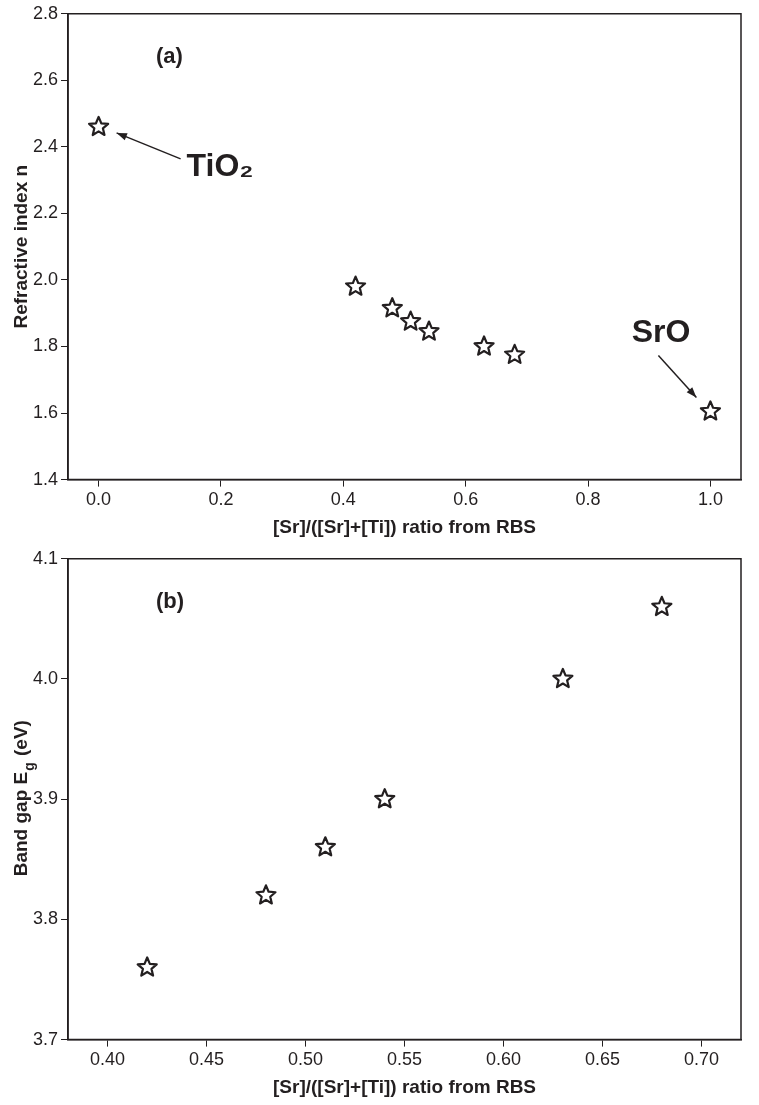  What do you see at coordinates (404, 1059) in the screenshot?
I see `x-tick-label: 0.55` at bounding box center [404, 1059].